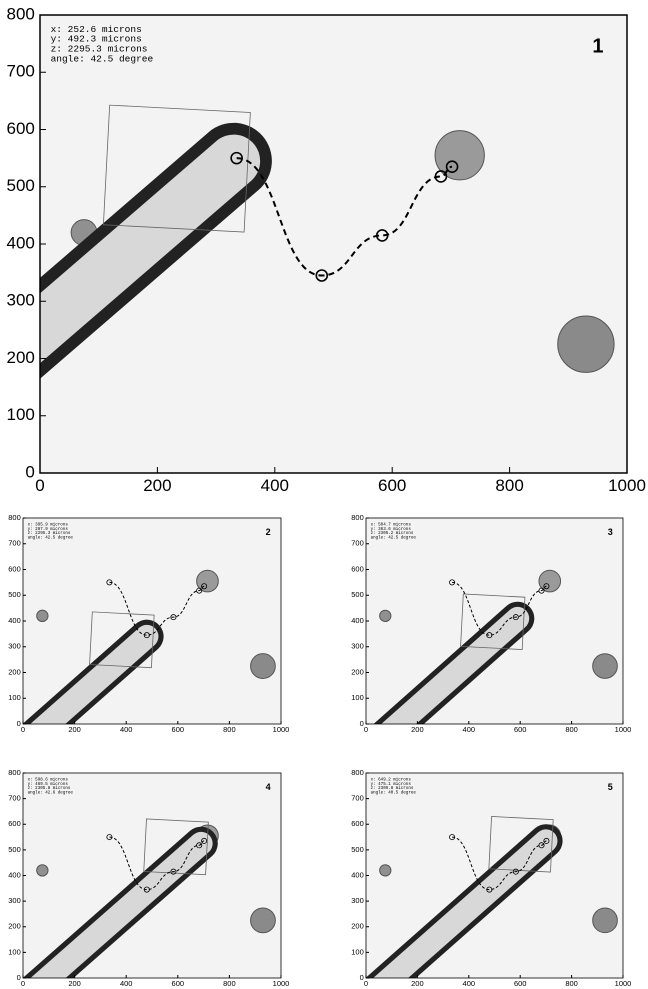 The height and width of the screenshot is (989, 648). I want to click on micrograph, so click(494, 621).